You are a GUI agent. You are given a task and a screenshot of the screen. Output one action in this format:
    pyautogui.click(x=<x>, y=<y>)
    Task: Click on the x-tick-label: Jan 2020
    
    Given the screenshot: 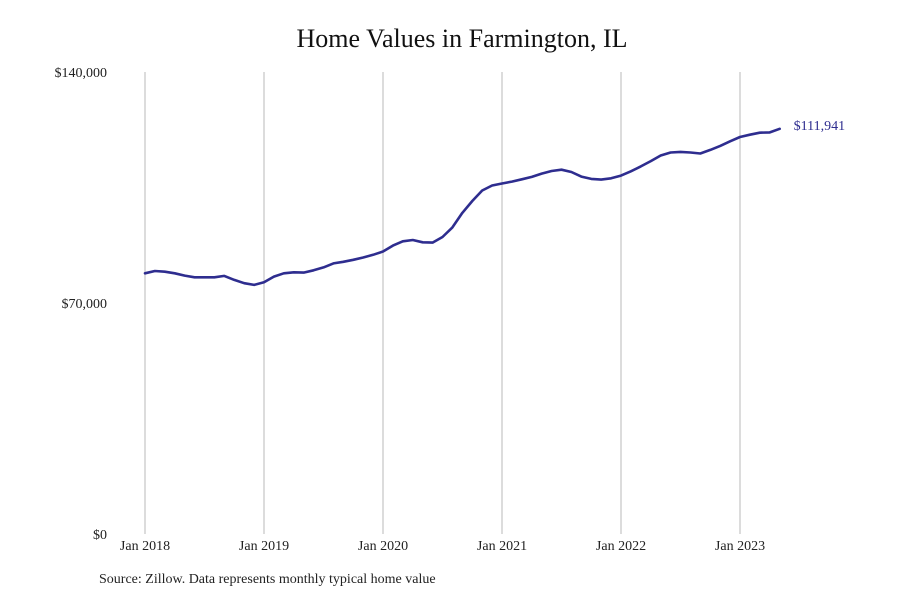 What is the action you would take?
    pyautogui.click(x=383, y=546)
    